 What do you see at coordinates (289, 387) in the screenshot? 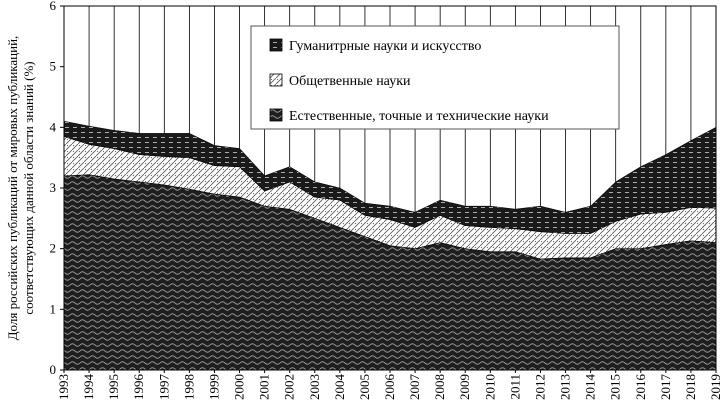
I see `x-tick-label-2002: 2002` at bounding box center [289, 387].